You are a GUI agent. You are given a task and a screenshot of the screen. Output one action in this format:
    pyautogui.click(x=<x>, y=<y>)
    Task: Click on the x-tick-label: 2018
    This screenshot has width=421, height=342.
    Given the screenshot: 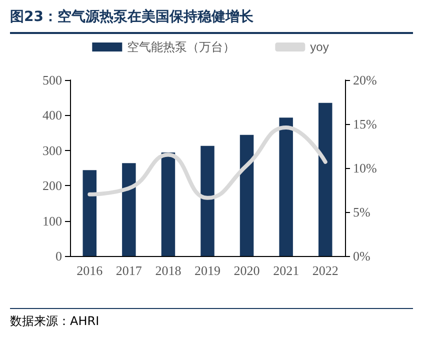 What is the action you would take?
    pyautogui.click(x=168, y=270)
    